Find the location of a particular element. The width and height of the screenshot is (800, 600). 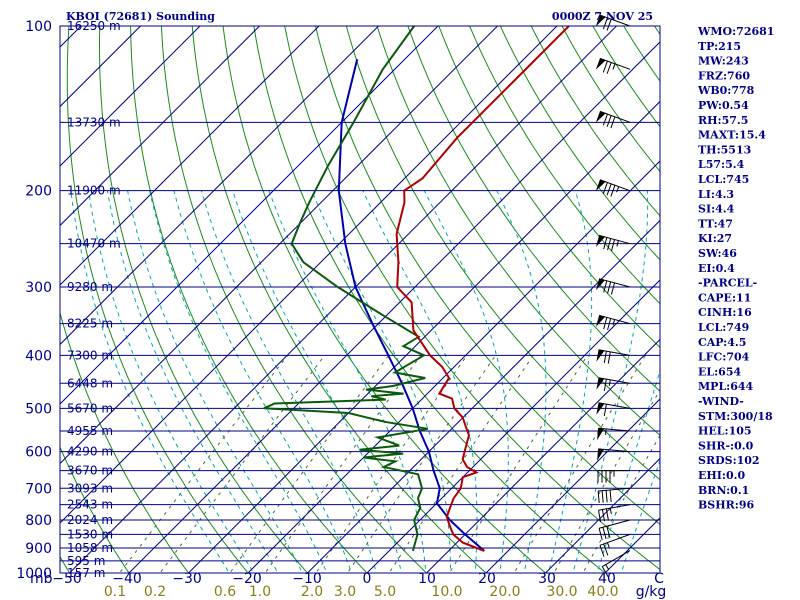

temperature-tick-label: 40 is located at coordinates (607, 579).